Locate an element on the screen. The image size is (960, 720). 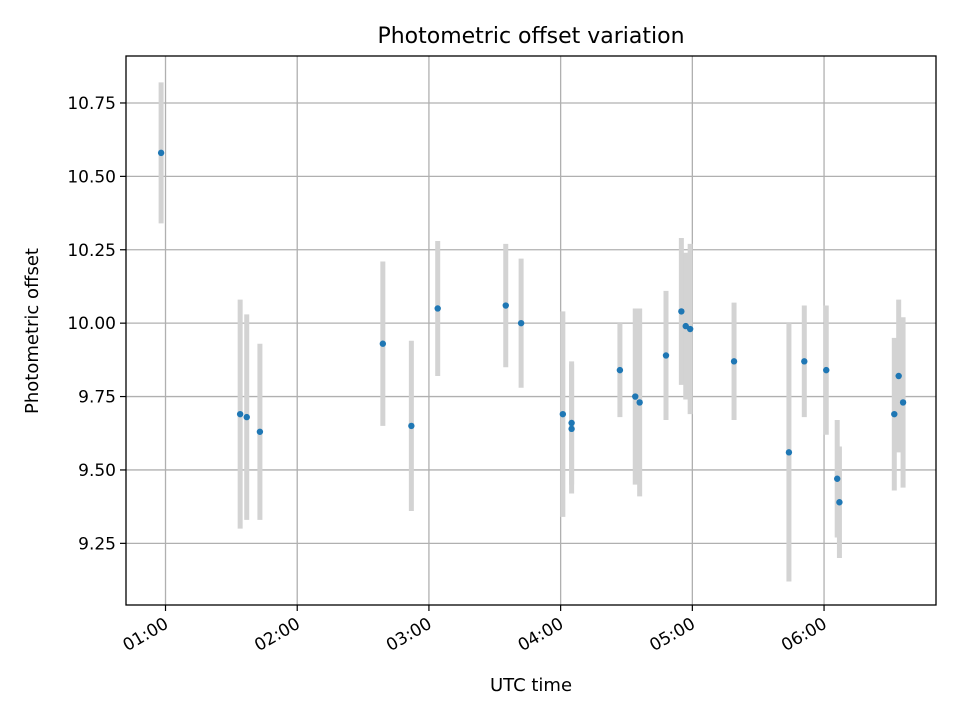
x-axis-label: UTC time is located at coordinates (531, 685).